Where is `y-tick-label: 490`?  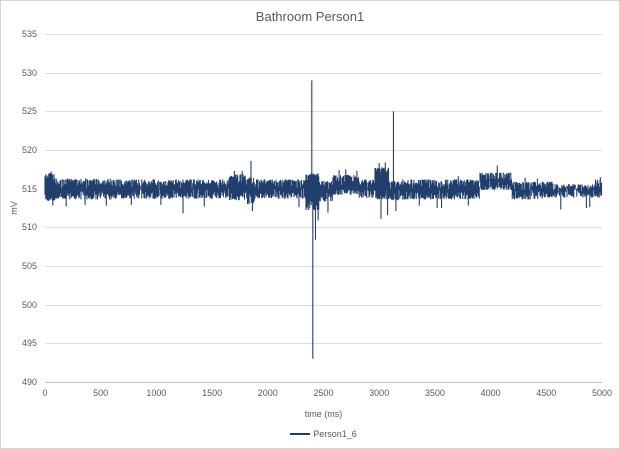 y-tick-label: 490 is located at coordinates (29, 382).